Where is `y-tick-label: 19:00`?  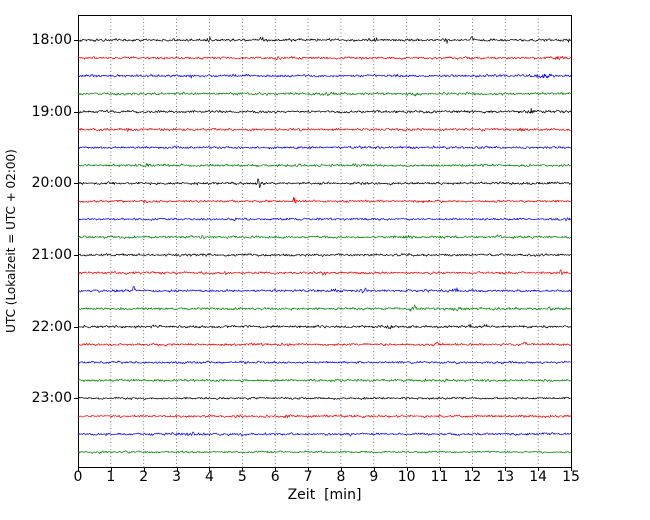 y-tick-label: 19:00 is located at coordinates (51, 111).